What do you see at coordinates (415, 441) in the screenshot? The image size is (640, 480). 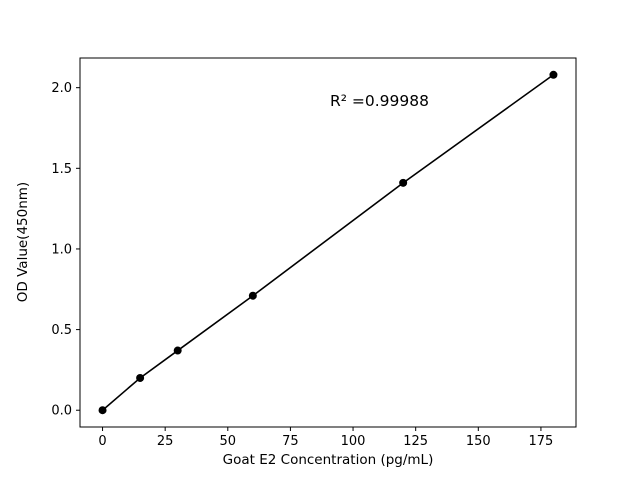 I see `x-tick-label: 125` at bounding box center [415, 441].